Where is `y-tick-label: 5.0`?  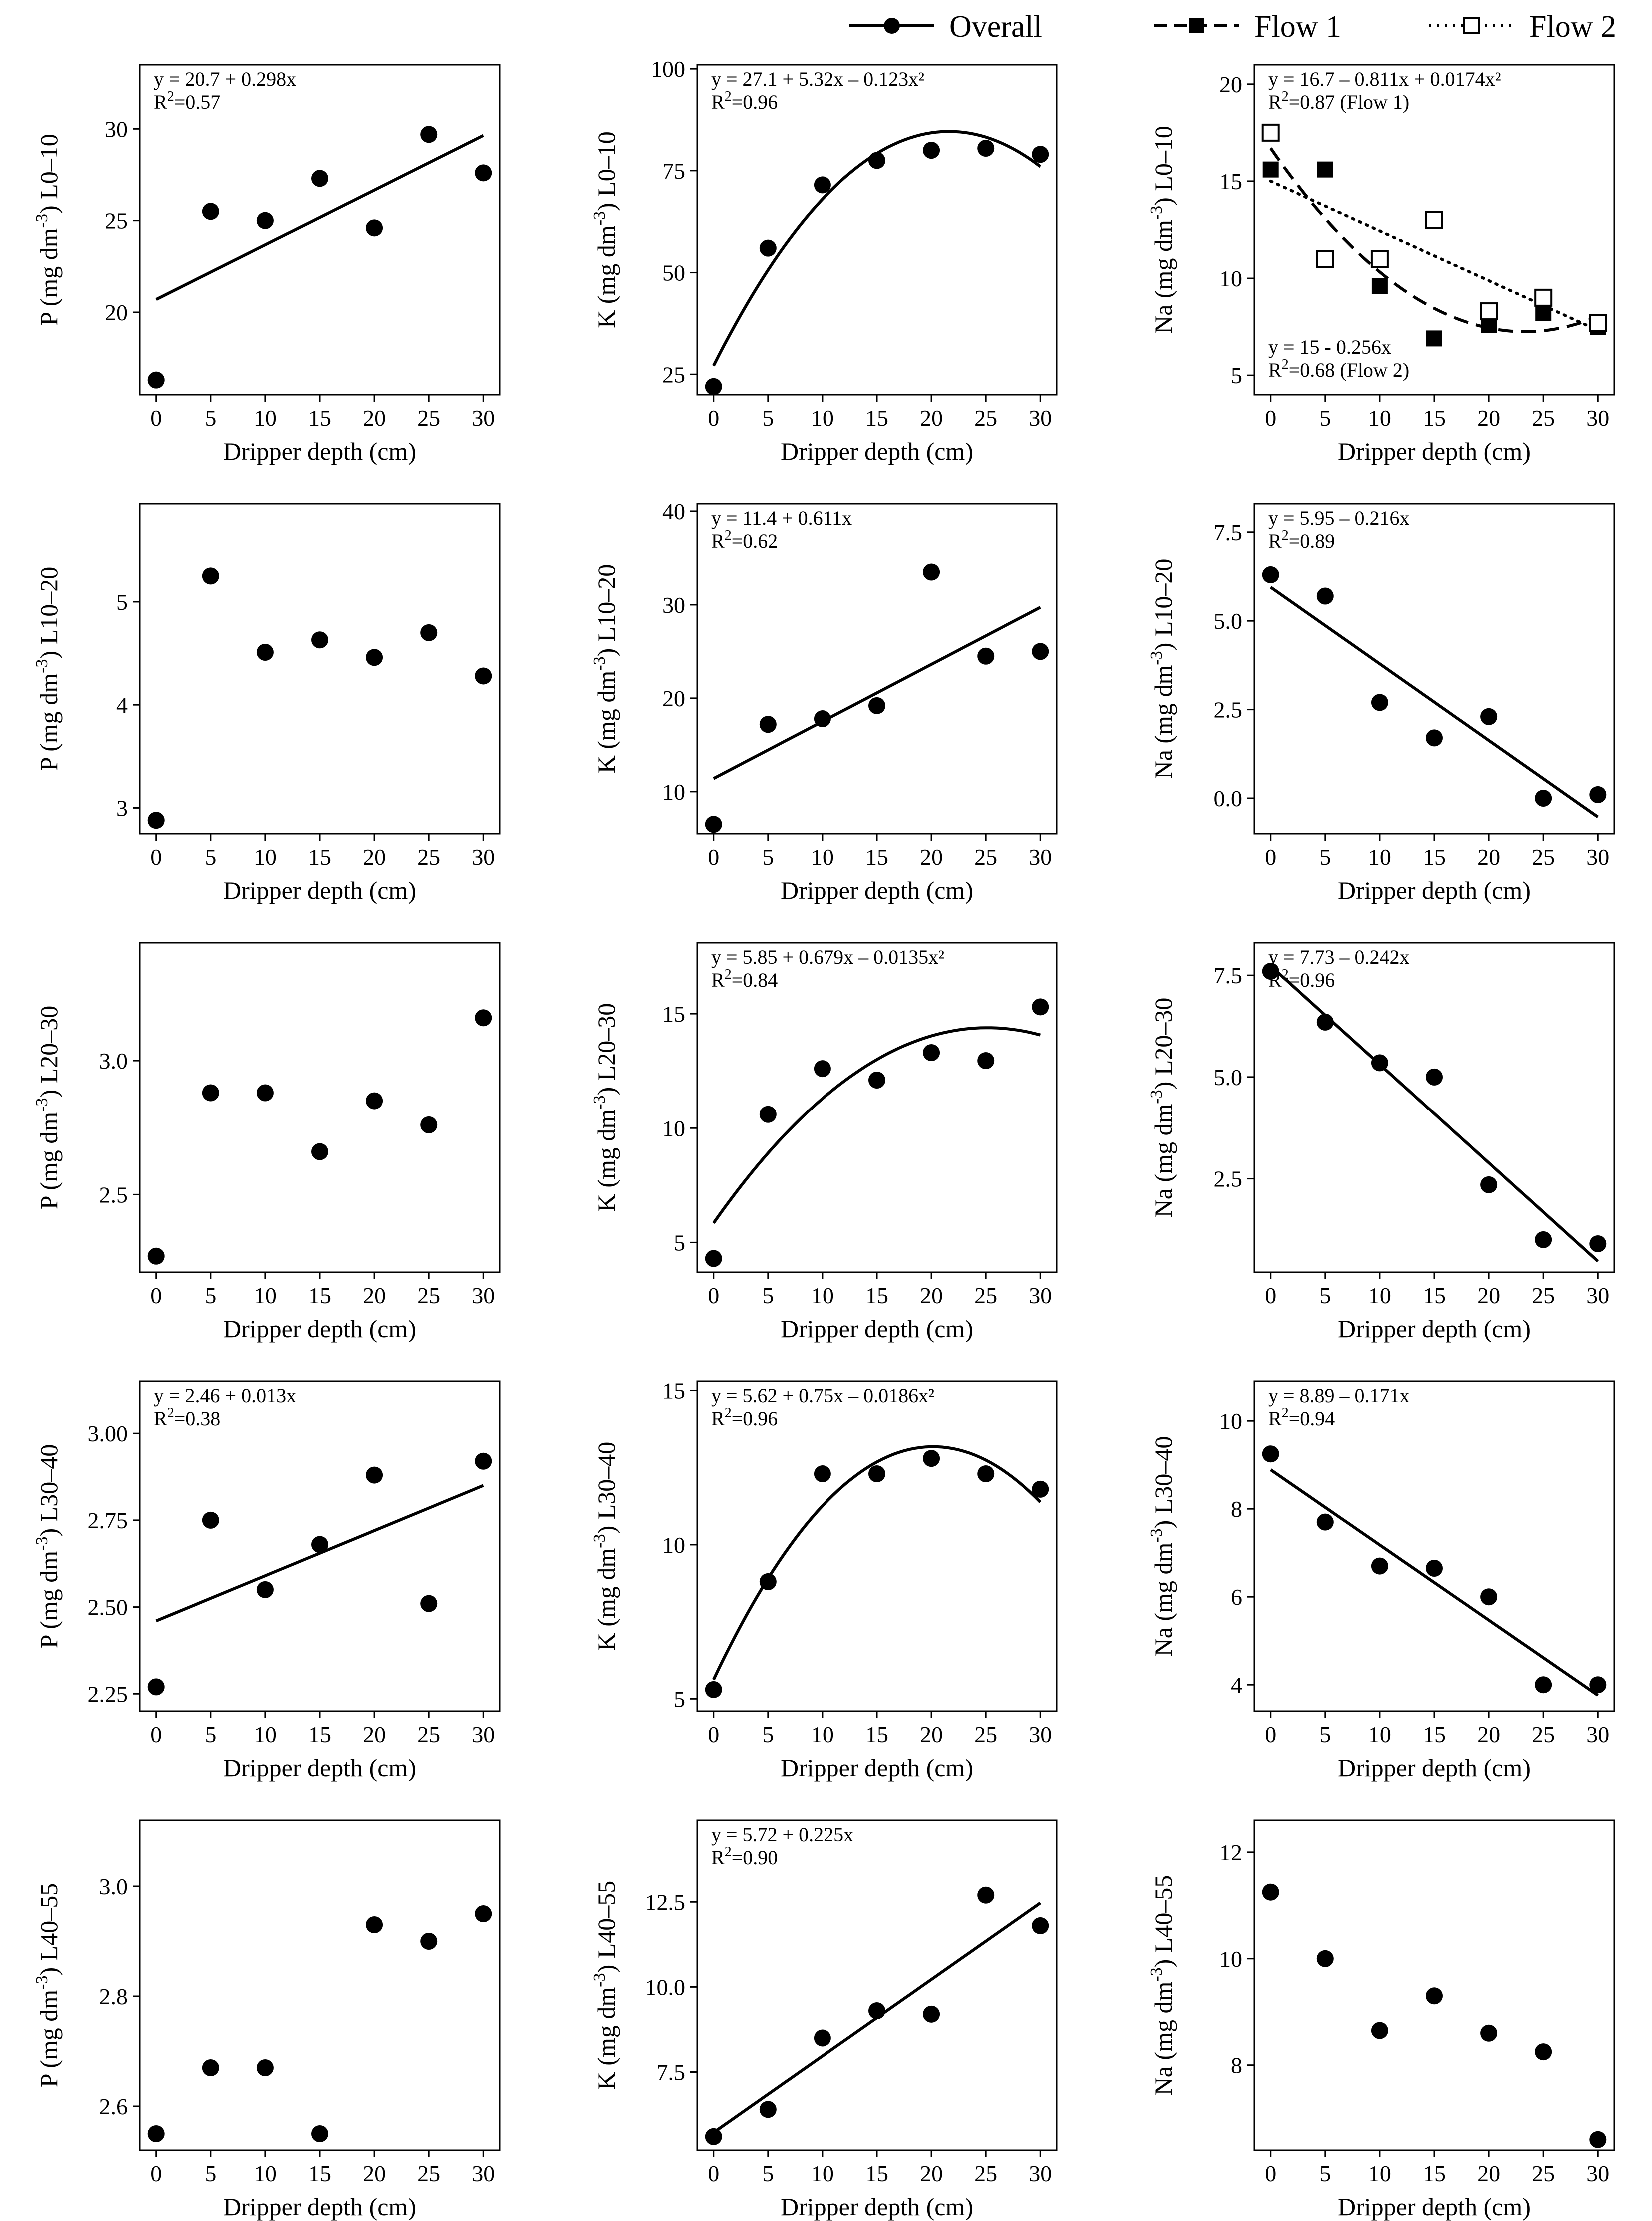
y-tick-label: 5.0 is located at coordinates (1228, 1077).